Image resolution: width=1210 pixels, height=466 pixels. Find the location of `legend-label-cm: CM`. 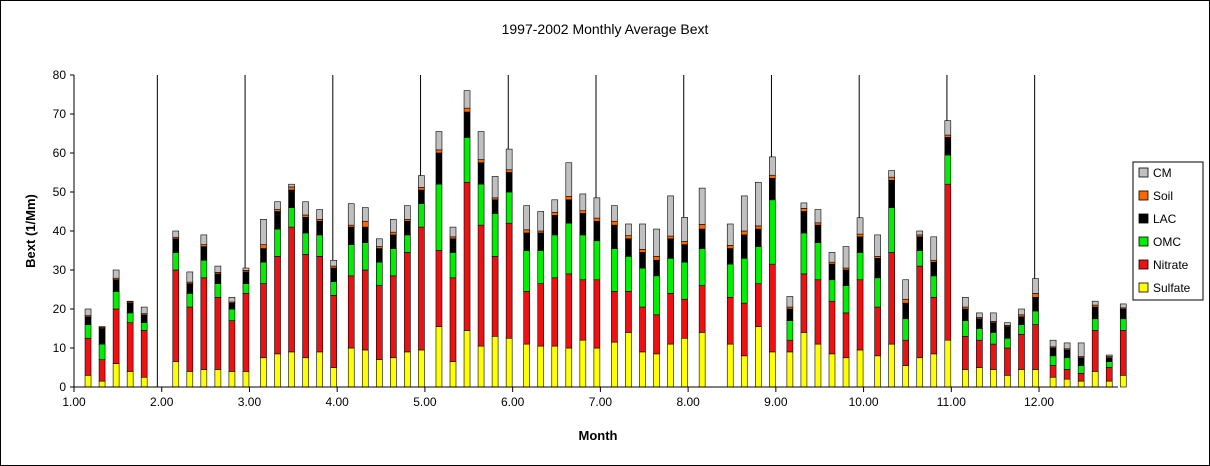

legend-label-cm: CM is located at coordinates (1162, 173).